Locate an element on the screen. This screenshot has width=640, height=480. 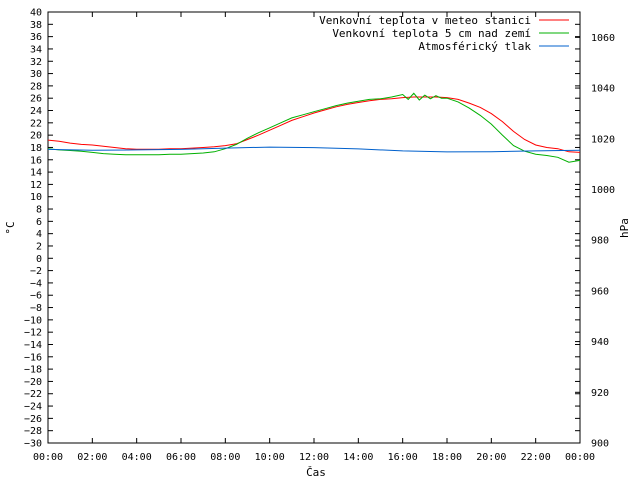
x-tick-label: 10:00 is located at coordinates (270, 457).